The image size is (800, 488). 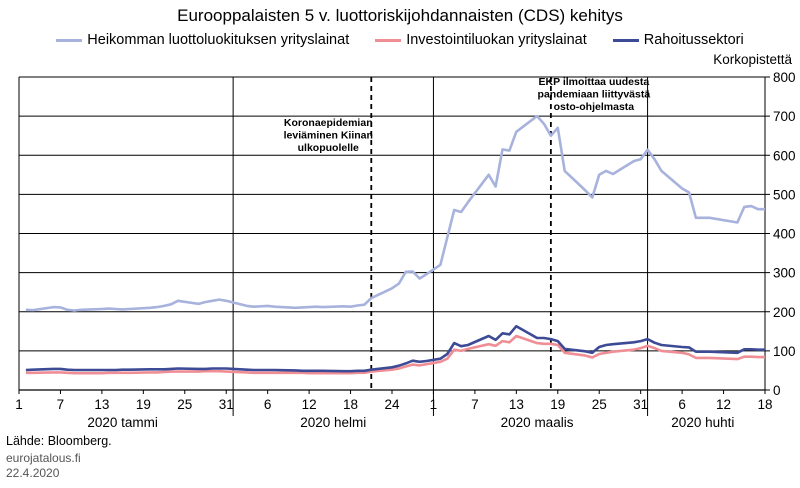 I want to click on x-tick-label: 24, so click(x=392, y=404).